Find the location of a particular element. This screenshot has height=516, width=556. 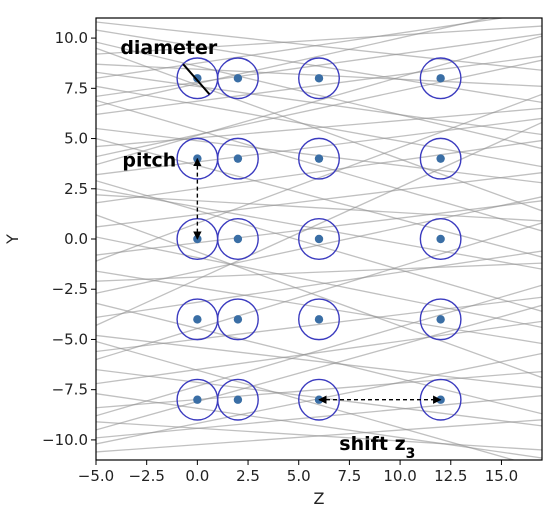

x-tick-label: 7.5 is located at coordinates (349, 476).